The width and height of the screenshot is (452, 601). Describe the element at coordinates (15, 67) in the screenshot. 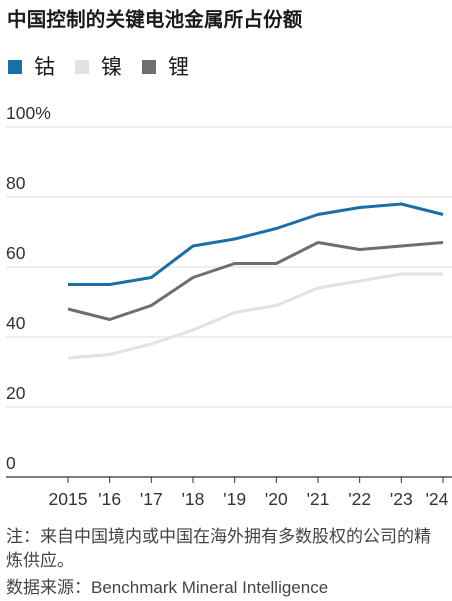

I see `legend-swatch-cobalt` at that location.